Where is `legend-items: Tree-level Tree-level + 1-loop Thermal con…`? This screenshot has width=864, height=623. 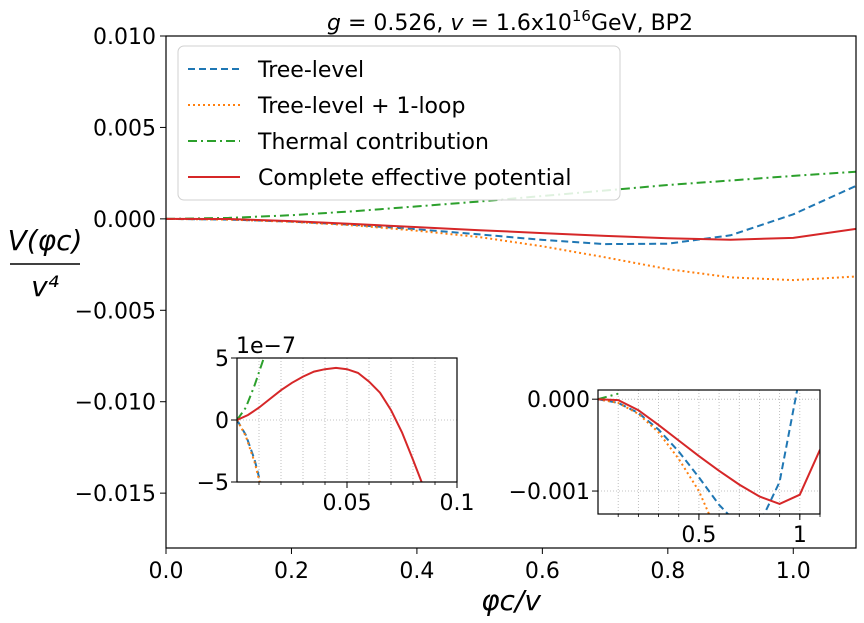
legend-items: Tree-level Tree-level + 1-loop Thermal con… is located at coordinates (380, 124).